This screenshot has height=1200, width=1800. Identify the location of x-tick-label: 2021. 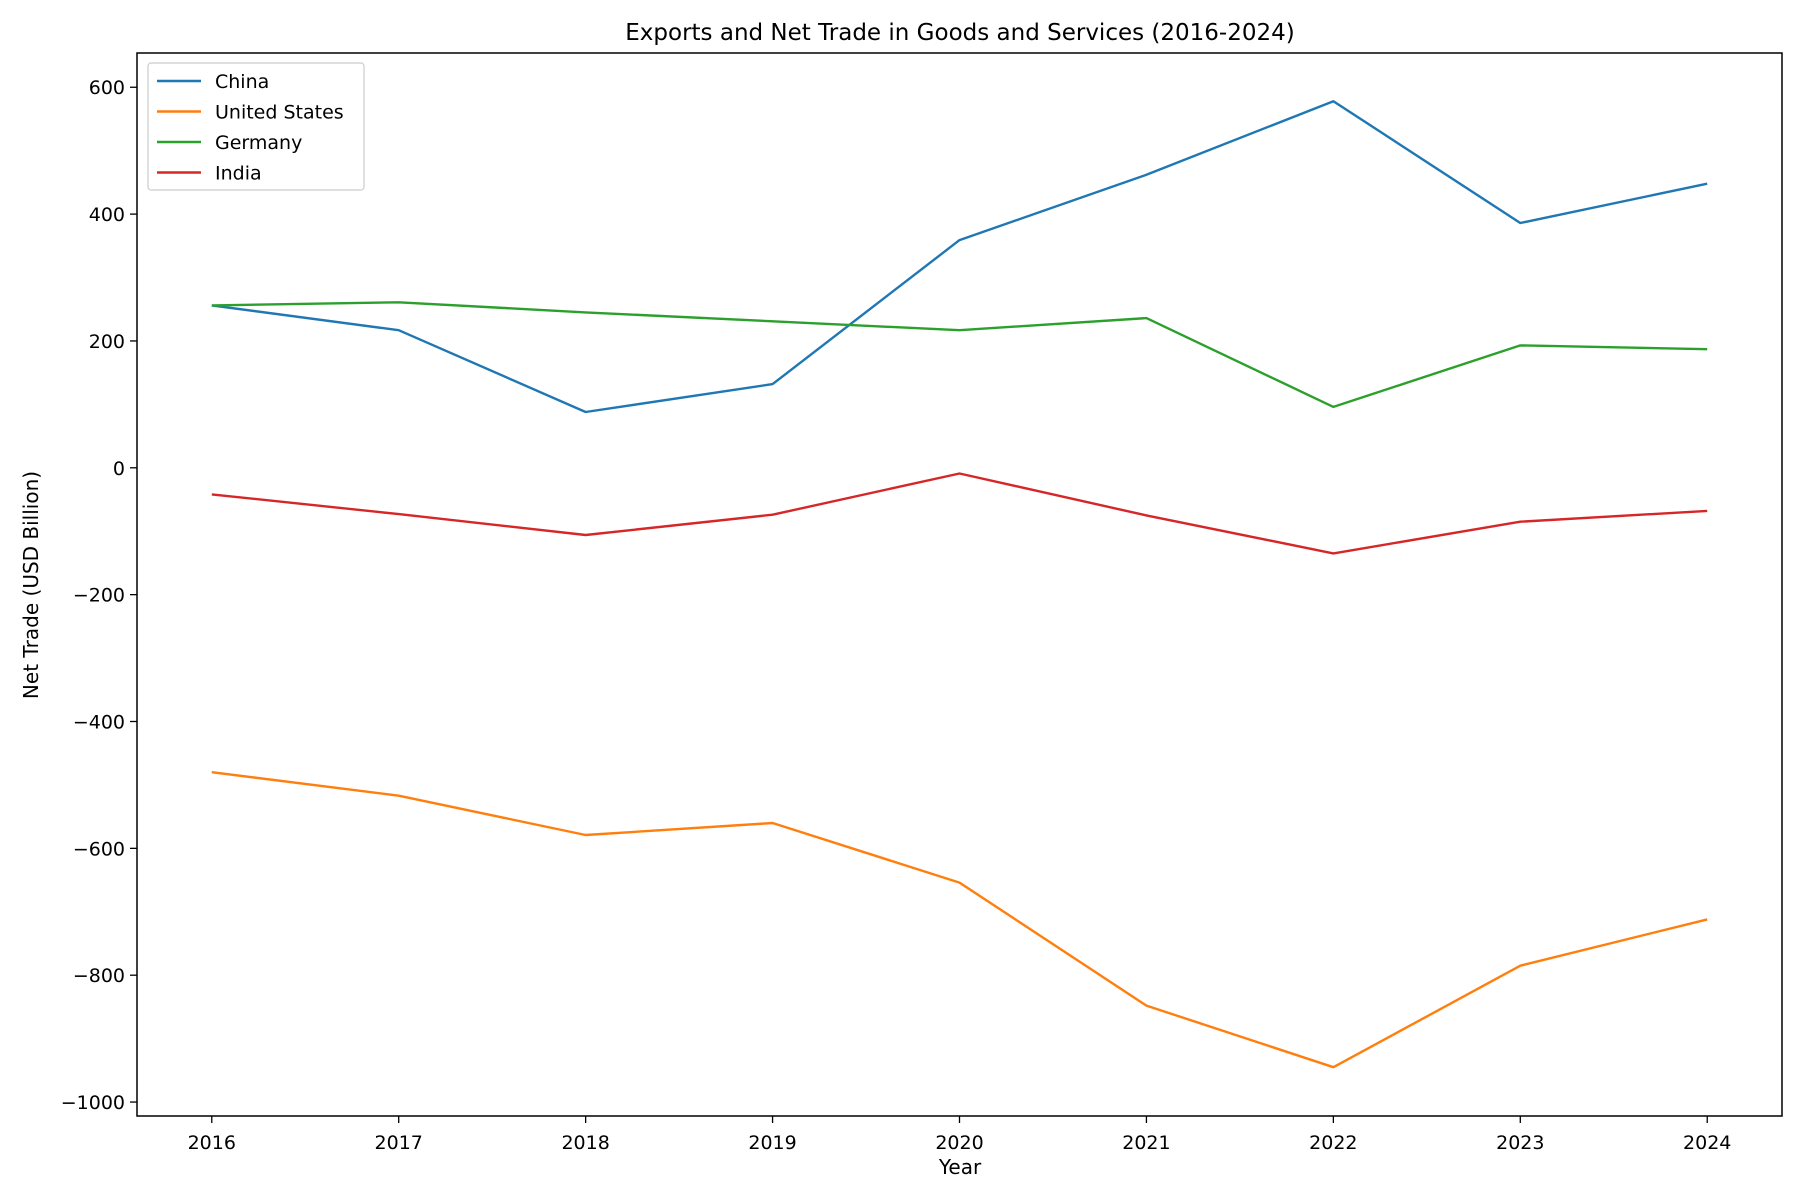
(1146, 1143).